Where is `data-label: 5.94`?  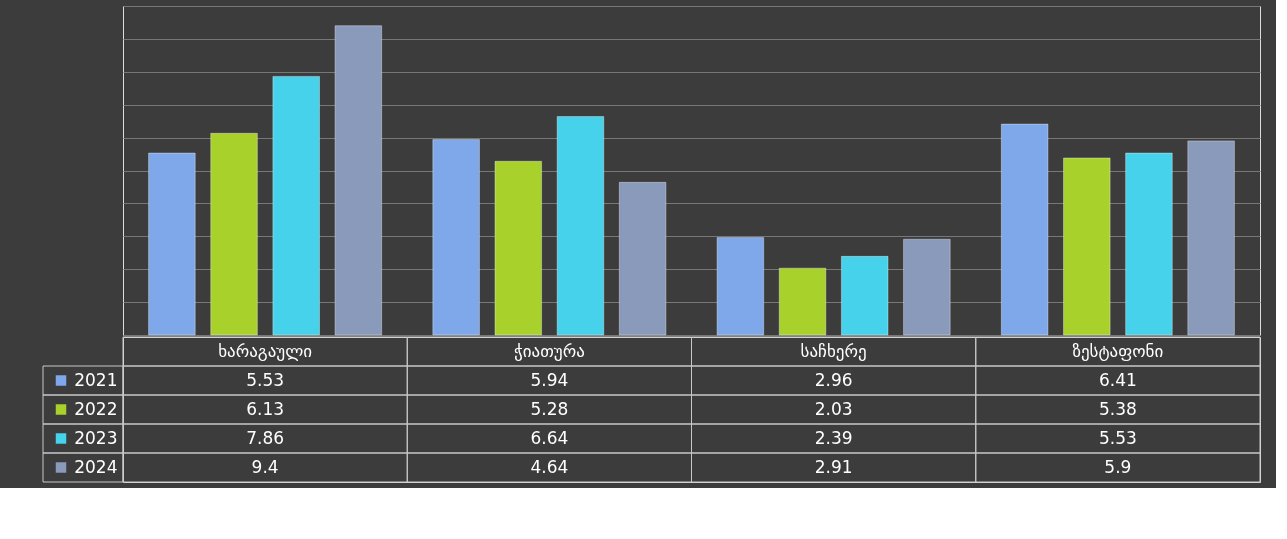 data-label: 5.94 is located at coordinates (549, 379).